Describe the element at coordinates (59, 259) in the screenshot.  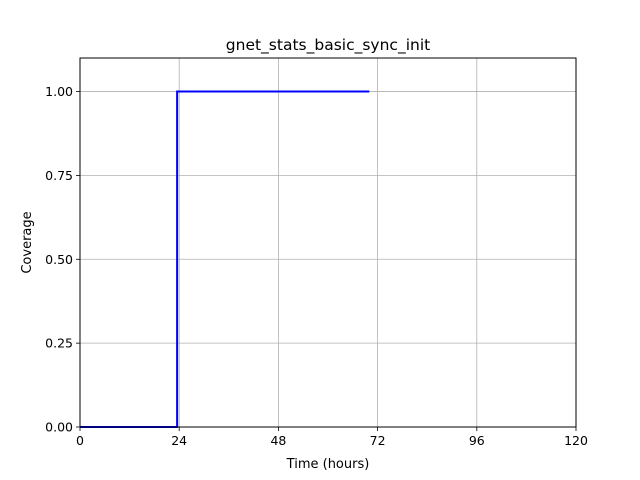
I see `y-tick-label: 0.50` at that location.